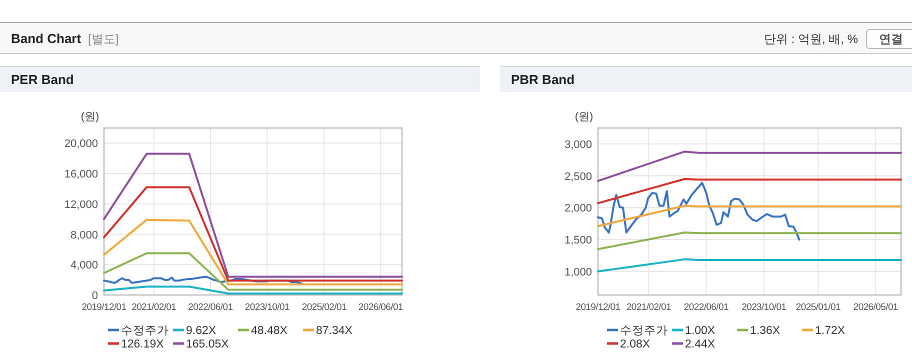  I want to click on legend-label: 2.44X, so click(700, 344).